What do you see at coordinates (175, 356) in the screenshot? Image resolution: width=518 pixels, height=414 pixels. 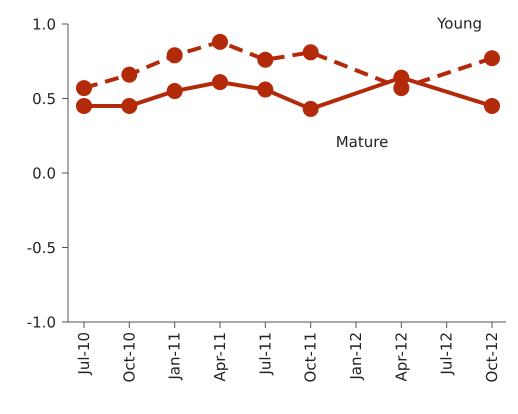 I see `x-tick-label: Jan-11` at bounding box center [175, 356].